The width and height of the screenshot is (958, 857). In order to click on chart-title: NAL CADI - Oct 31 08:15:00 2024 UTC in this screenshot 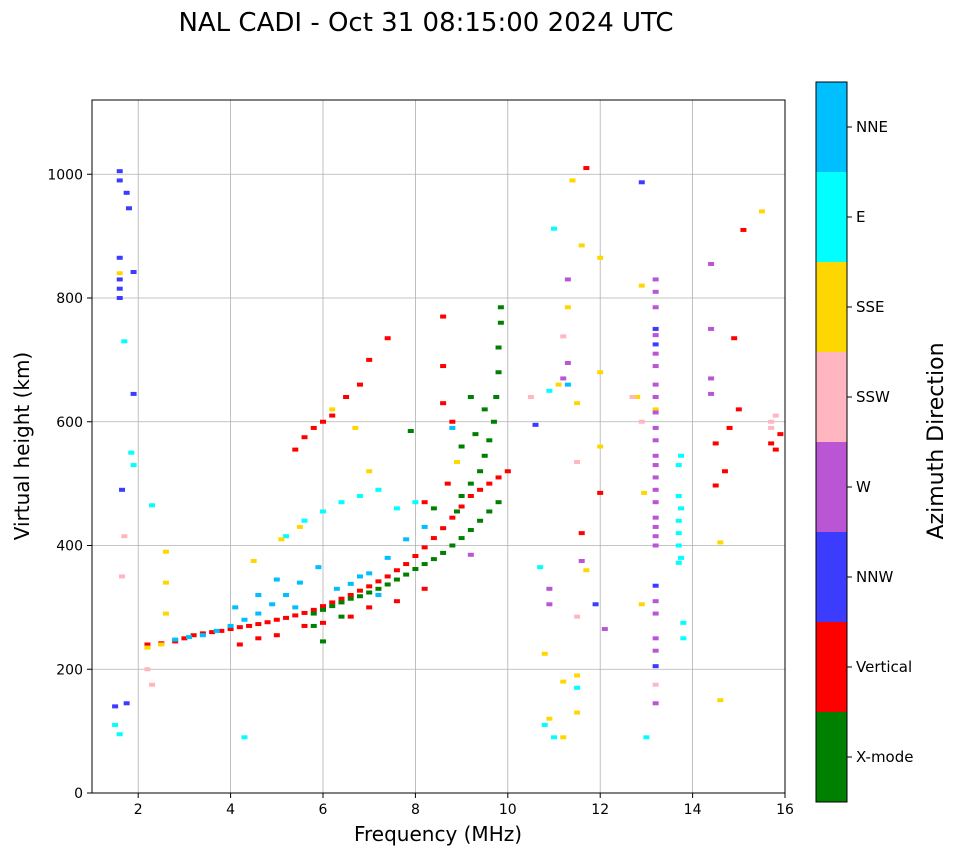, I will do `click(425, 23)`.